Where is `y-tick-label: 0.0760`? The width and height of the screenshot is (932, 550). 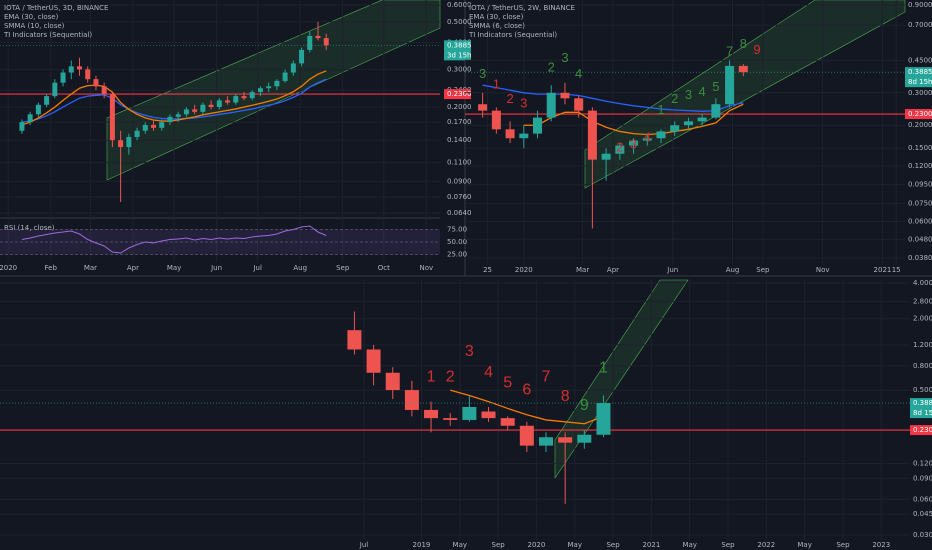
y-tick-label: 0.0760 is located at coordinates (459, 197).